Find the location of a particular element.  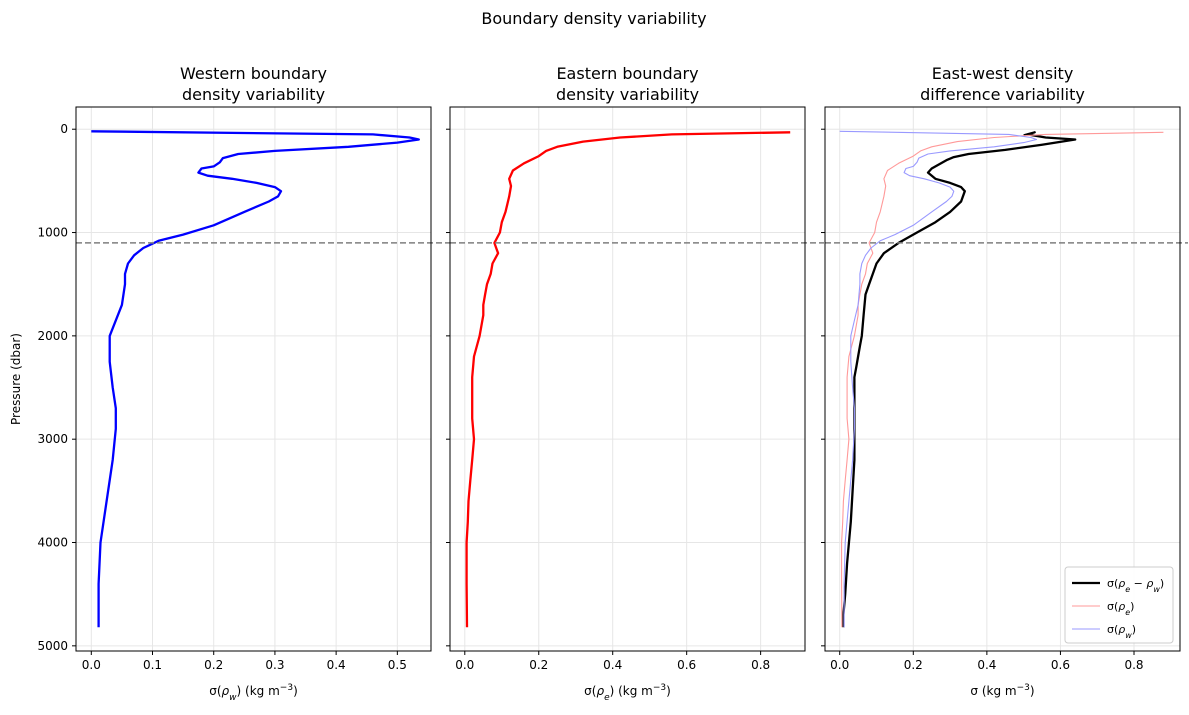

y-tick-label: 4000 is located at coordinates (52, 543).